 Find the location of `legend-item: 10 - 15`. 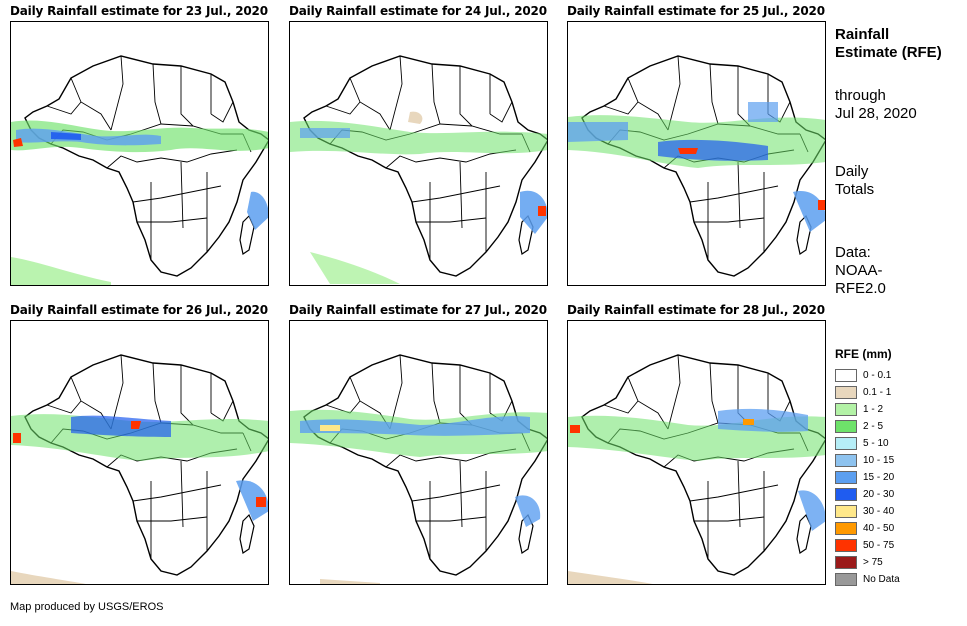

legend-item: 10 - 15 is located at coordinates (867, 460).